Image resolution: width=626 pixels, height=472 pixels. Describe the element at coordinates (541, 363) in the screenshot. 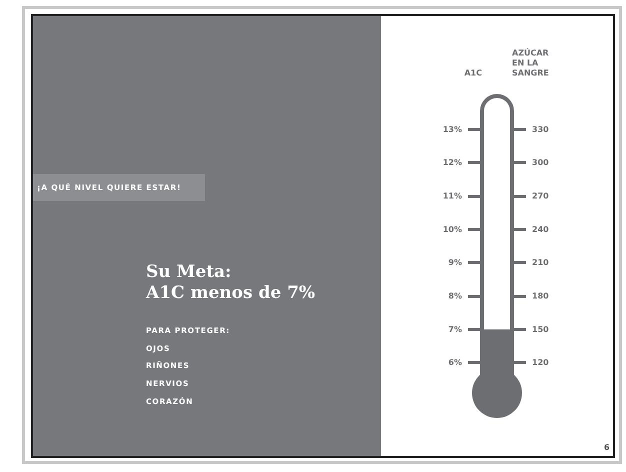

I see `y2-tick-label: 120` at that location.